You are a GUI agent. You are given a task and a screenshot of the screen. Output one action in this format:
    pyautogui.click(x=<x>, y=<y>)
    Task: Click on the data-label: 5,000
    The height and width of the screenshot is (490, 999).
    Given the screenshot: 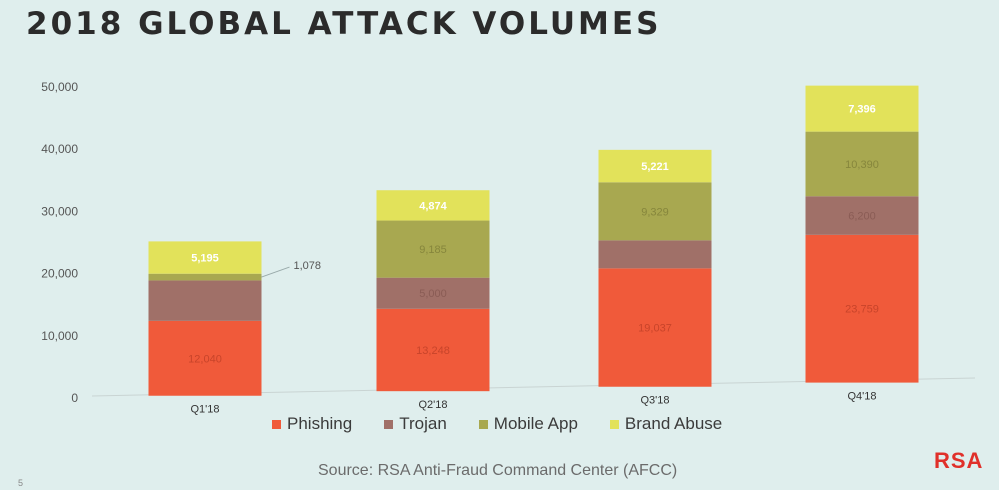 What is the action you would take?
    pyautogui.click(x=433, y=294)
    